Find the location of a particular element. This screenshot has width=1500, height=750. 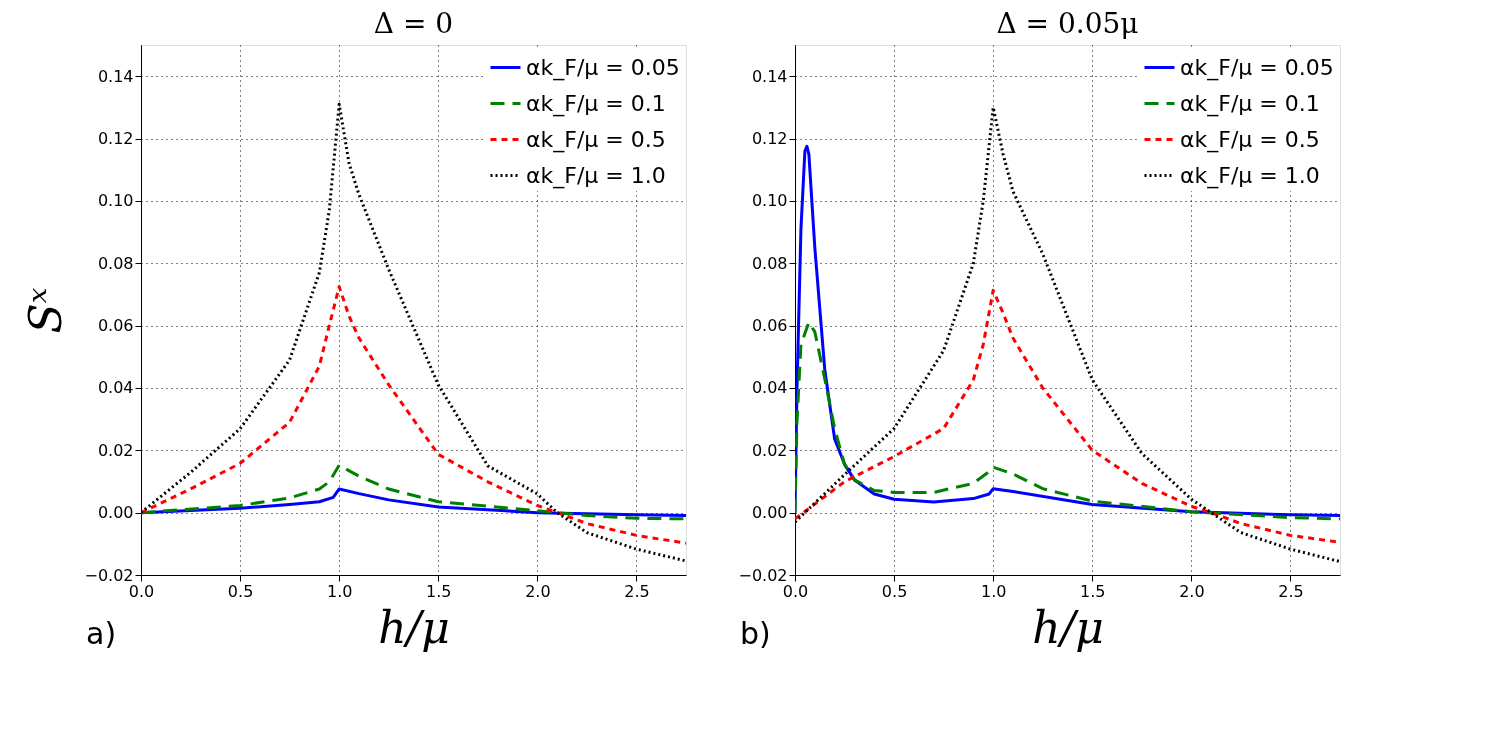

text: a) is located at coordinates (101, 633).